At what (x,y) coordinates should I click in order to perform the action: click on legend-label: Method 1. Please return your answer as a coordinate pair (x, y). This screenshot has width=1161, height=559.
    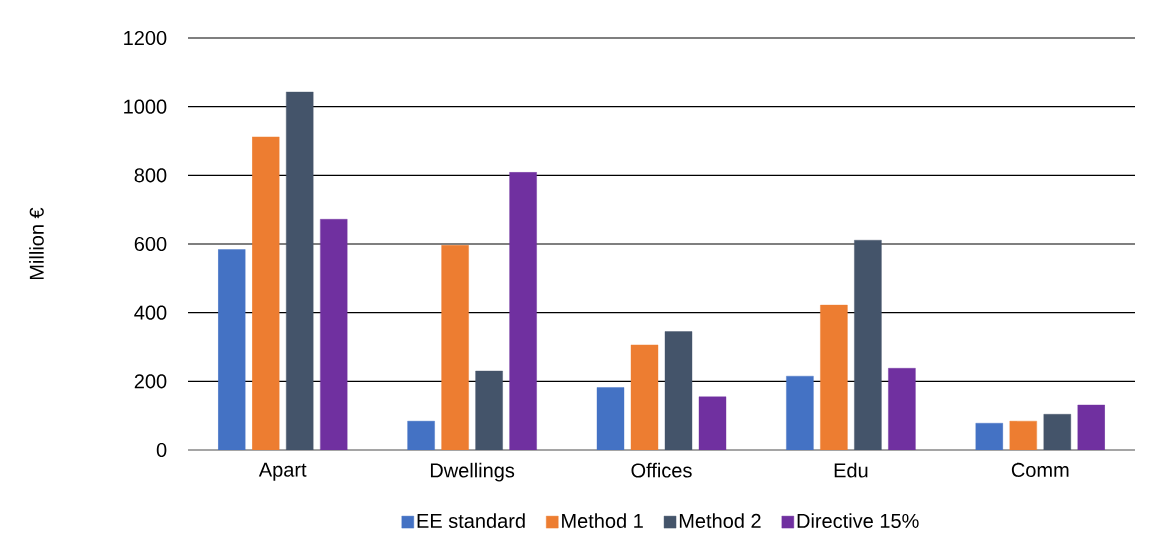
    Looking at the image, I should click on (602, 521).